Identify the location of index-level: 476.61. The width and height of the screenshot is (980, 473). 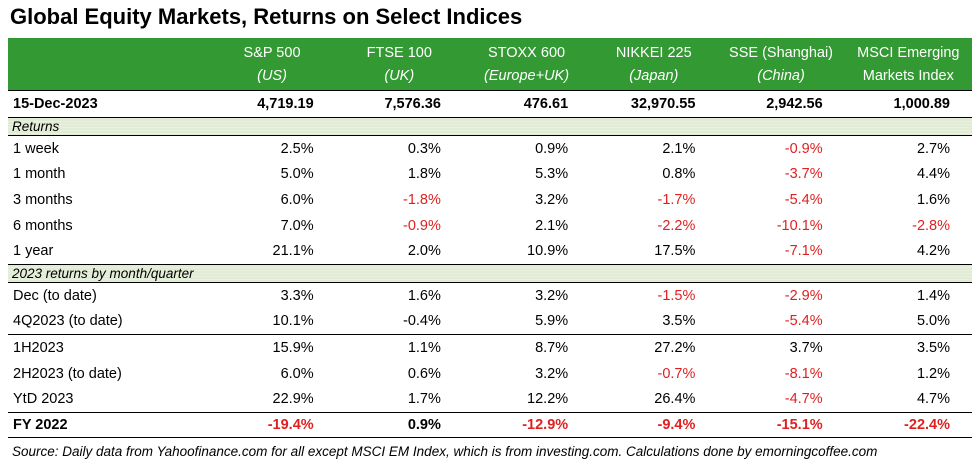
(526, 104).